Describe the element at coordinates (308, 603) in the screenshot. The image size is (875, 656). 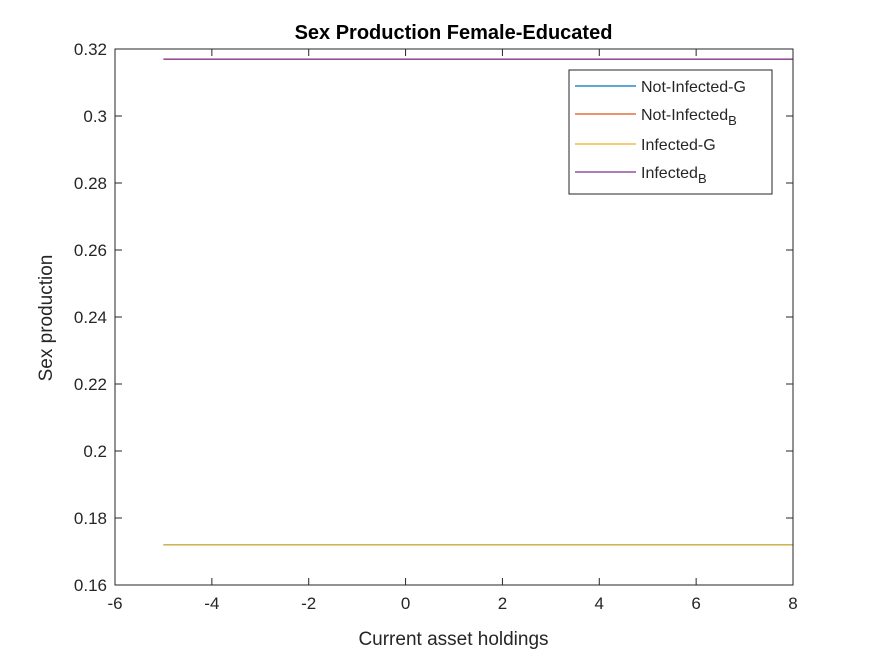
I see `x-tick-label: -2` at that location.